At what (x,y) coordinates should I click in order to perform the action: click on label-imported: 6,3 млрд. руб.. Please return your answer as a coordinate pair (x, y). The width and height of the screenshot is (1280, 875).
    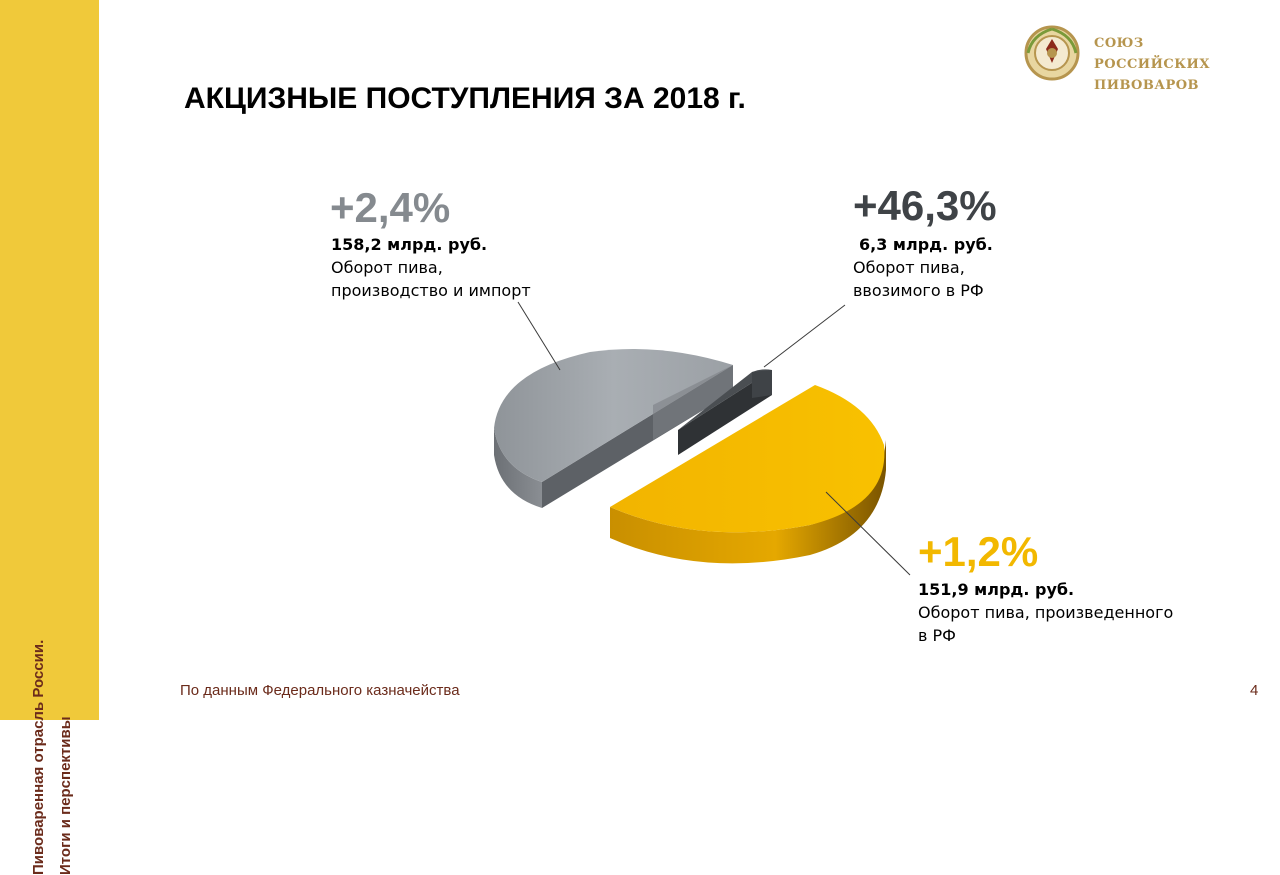
    Looking at the image, I should click on (926, 244).